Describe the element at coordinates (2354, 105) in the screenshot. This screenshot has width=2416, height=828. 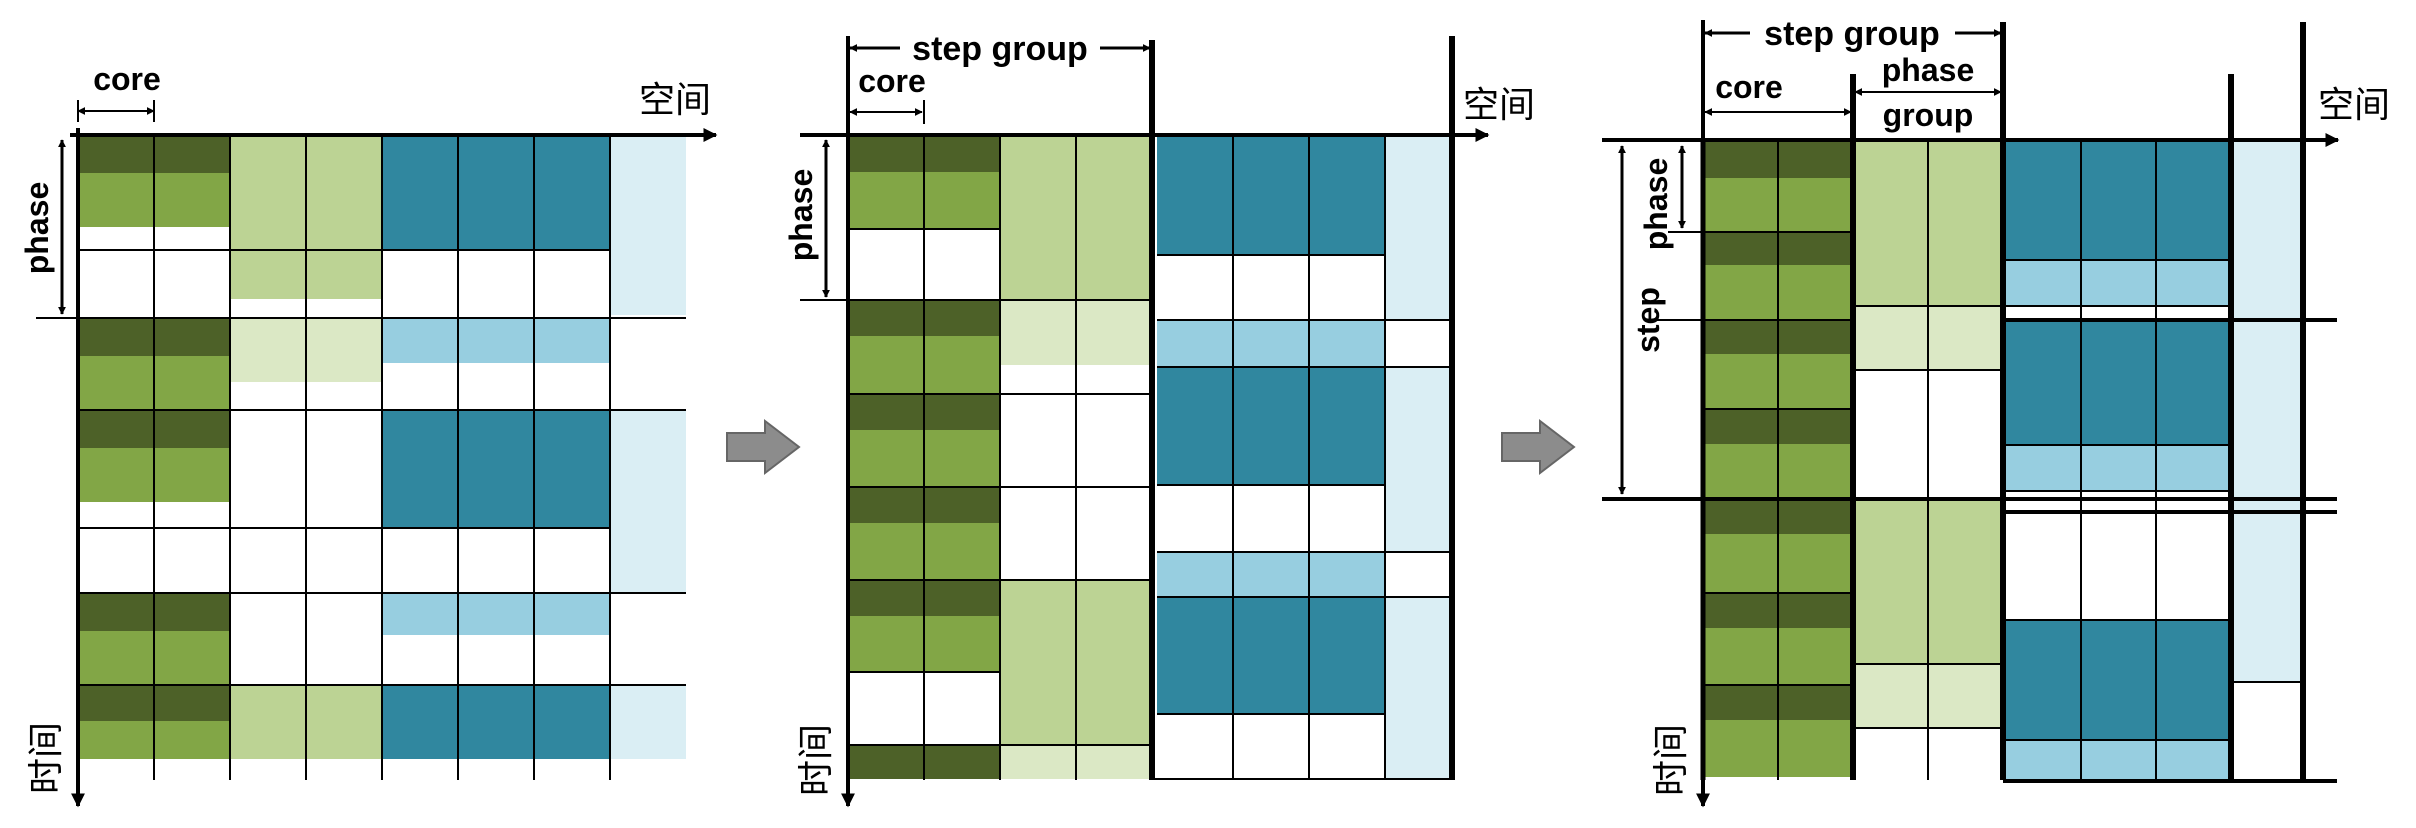
I see `panel-3-space-label: 空间` at that location.